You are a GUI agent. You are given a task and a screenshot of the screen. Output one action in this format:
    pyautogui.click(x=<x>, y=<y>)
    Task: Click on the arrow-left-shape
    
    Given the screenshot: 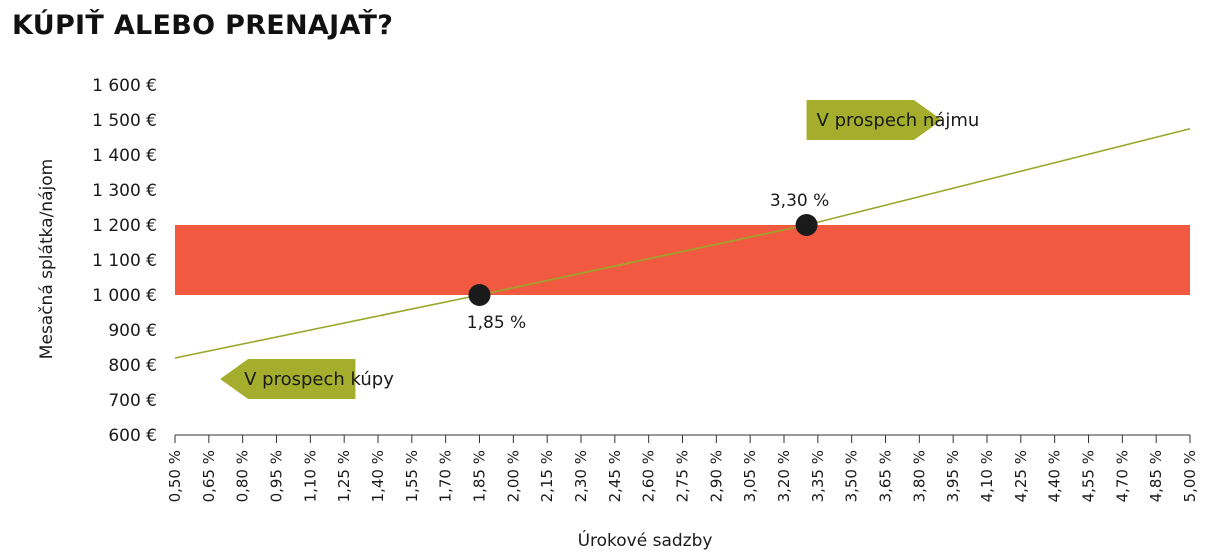 What is the action you would take?
    pyautogui.click(x=288, y=379)
    